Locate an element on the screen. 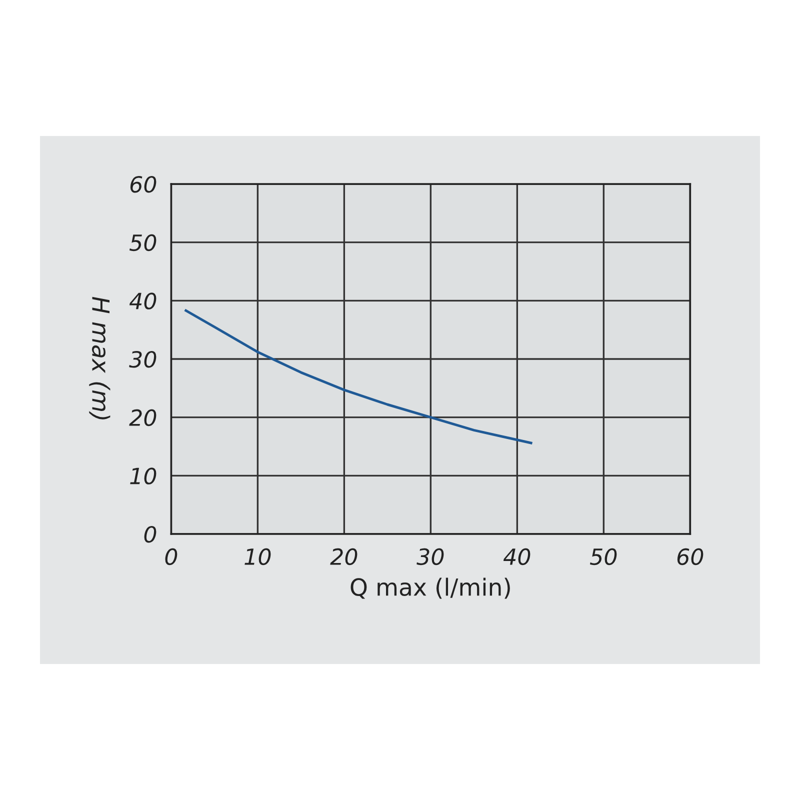 This screenshot has height=800, width=800. y-tick-label: 10 is located at coordinates (143, 476).